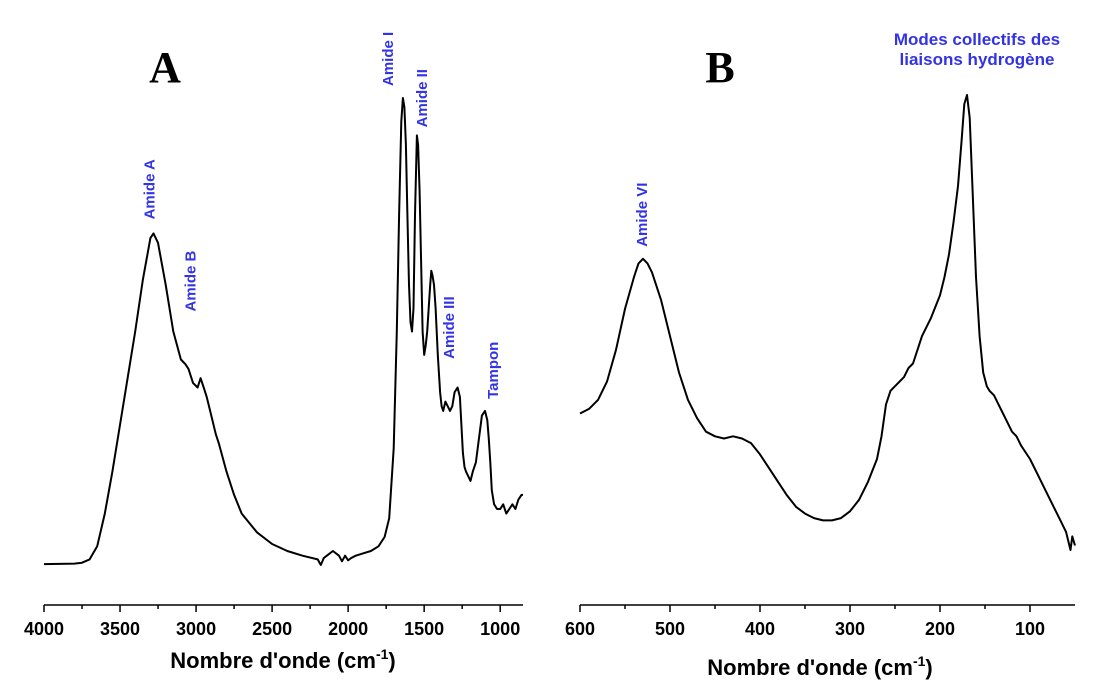 The width and height of the screenshot is (1095, 686). Describe the element at coordinates (977, 59) in the screenshot. I see `annotation-label: liaisons hydrogène` at that location.